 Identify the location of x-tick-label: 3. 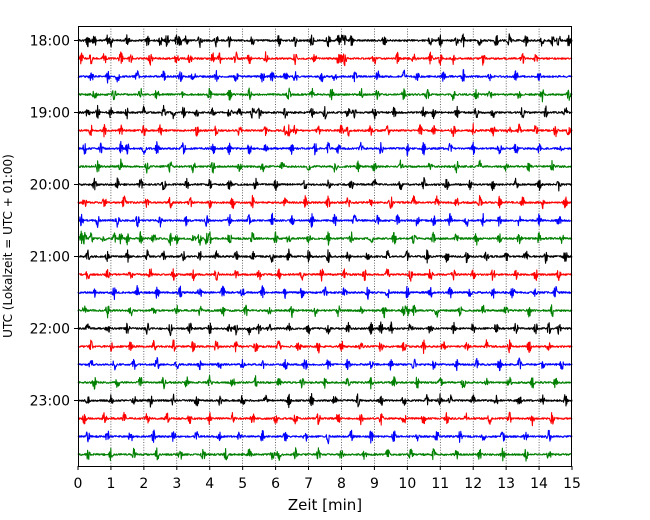
(176, 484).